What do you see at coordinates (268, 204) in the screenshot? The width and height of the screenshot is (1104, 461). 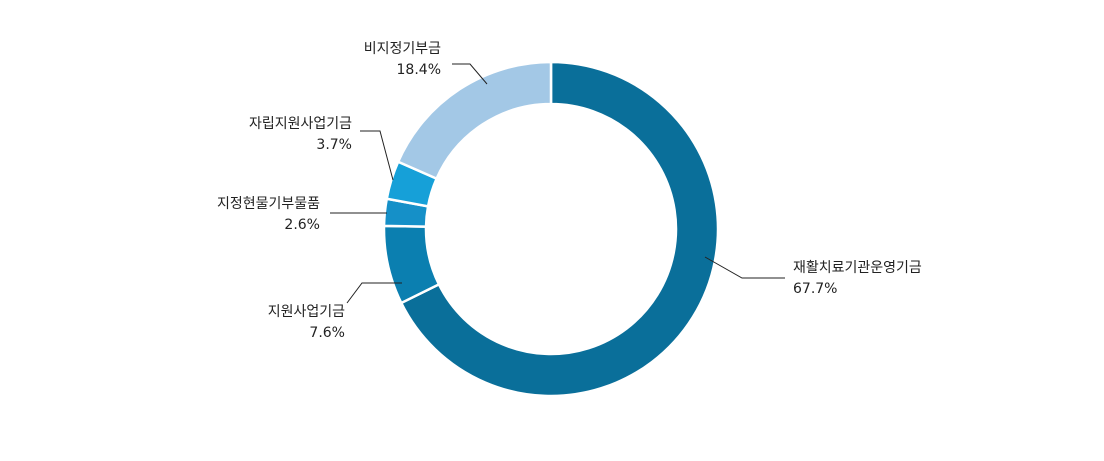 I see `category-label: 지정현물기부물품` at bounding box center [268, 204].